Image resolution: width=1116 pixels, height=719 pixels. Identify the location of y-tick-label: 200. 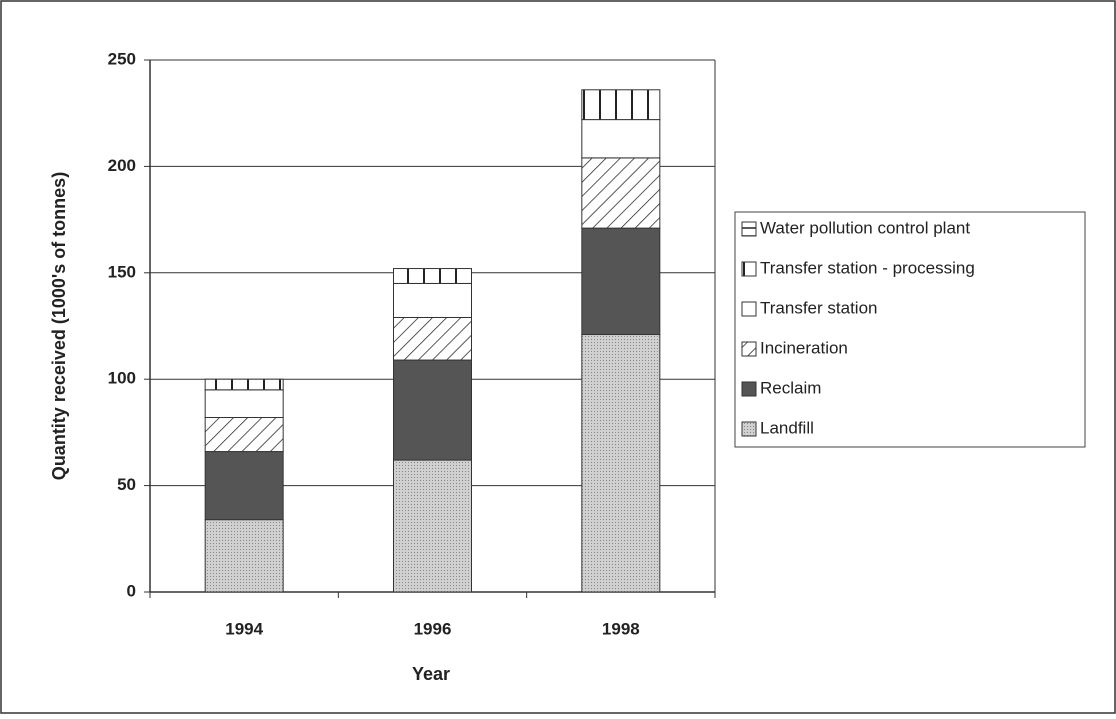
(122, 165).